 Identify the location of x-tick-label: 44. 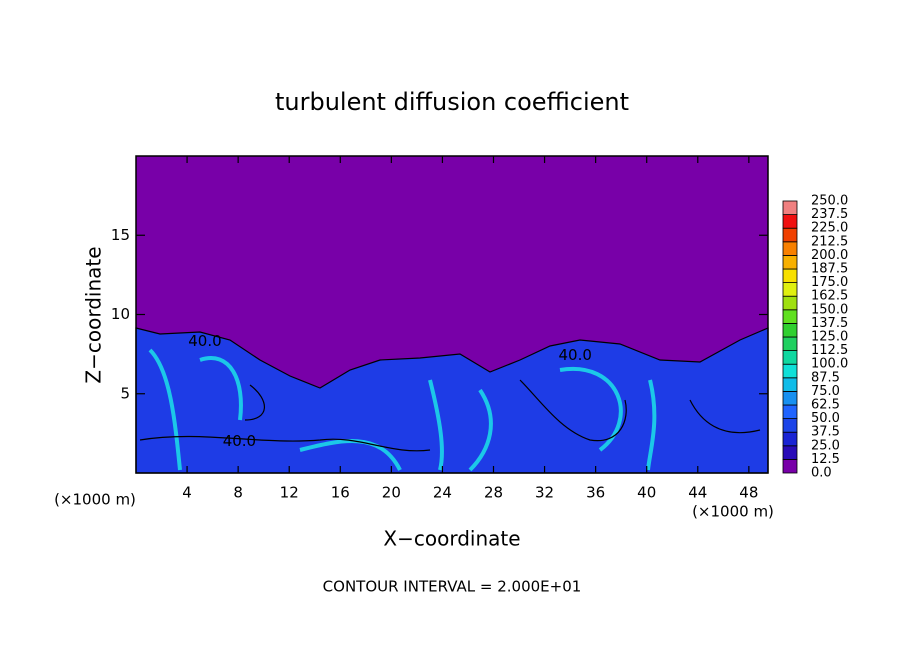
(697, 493).